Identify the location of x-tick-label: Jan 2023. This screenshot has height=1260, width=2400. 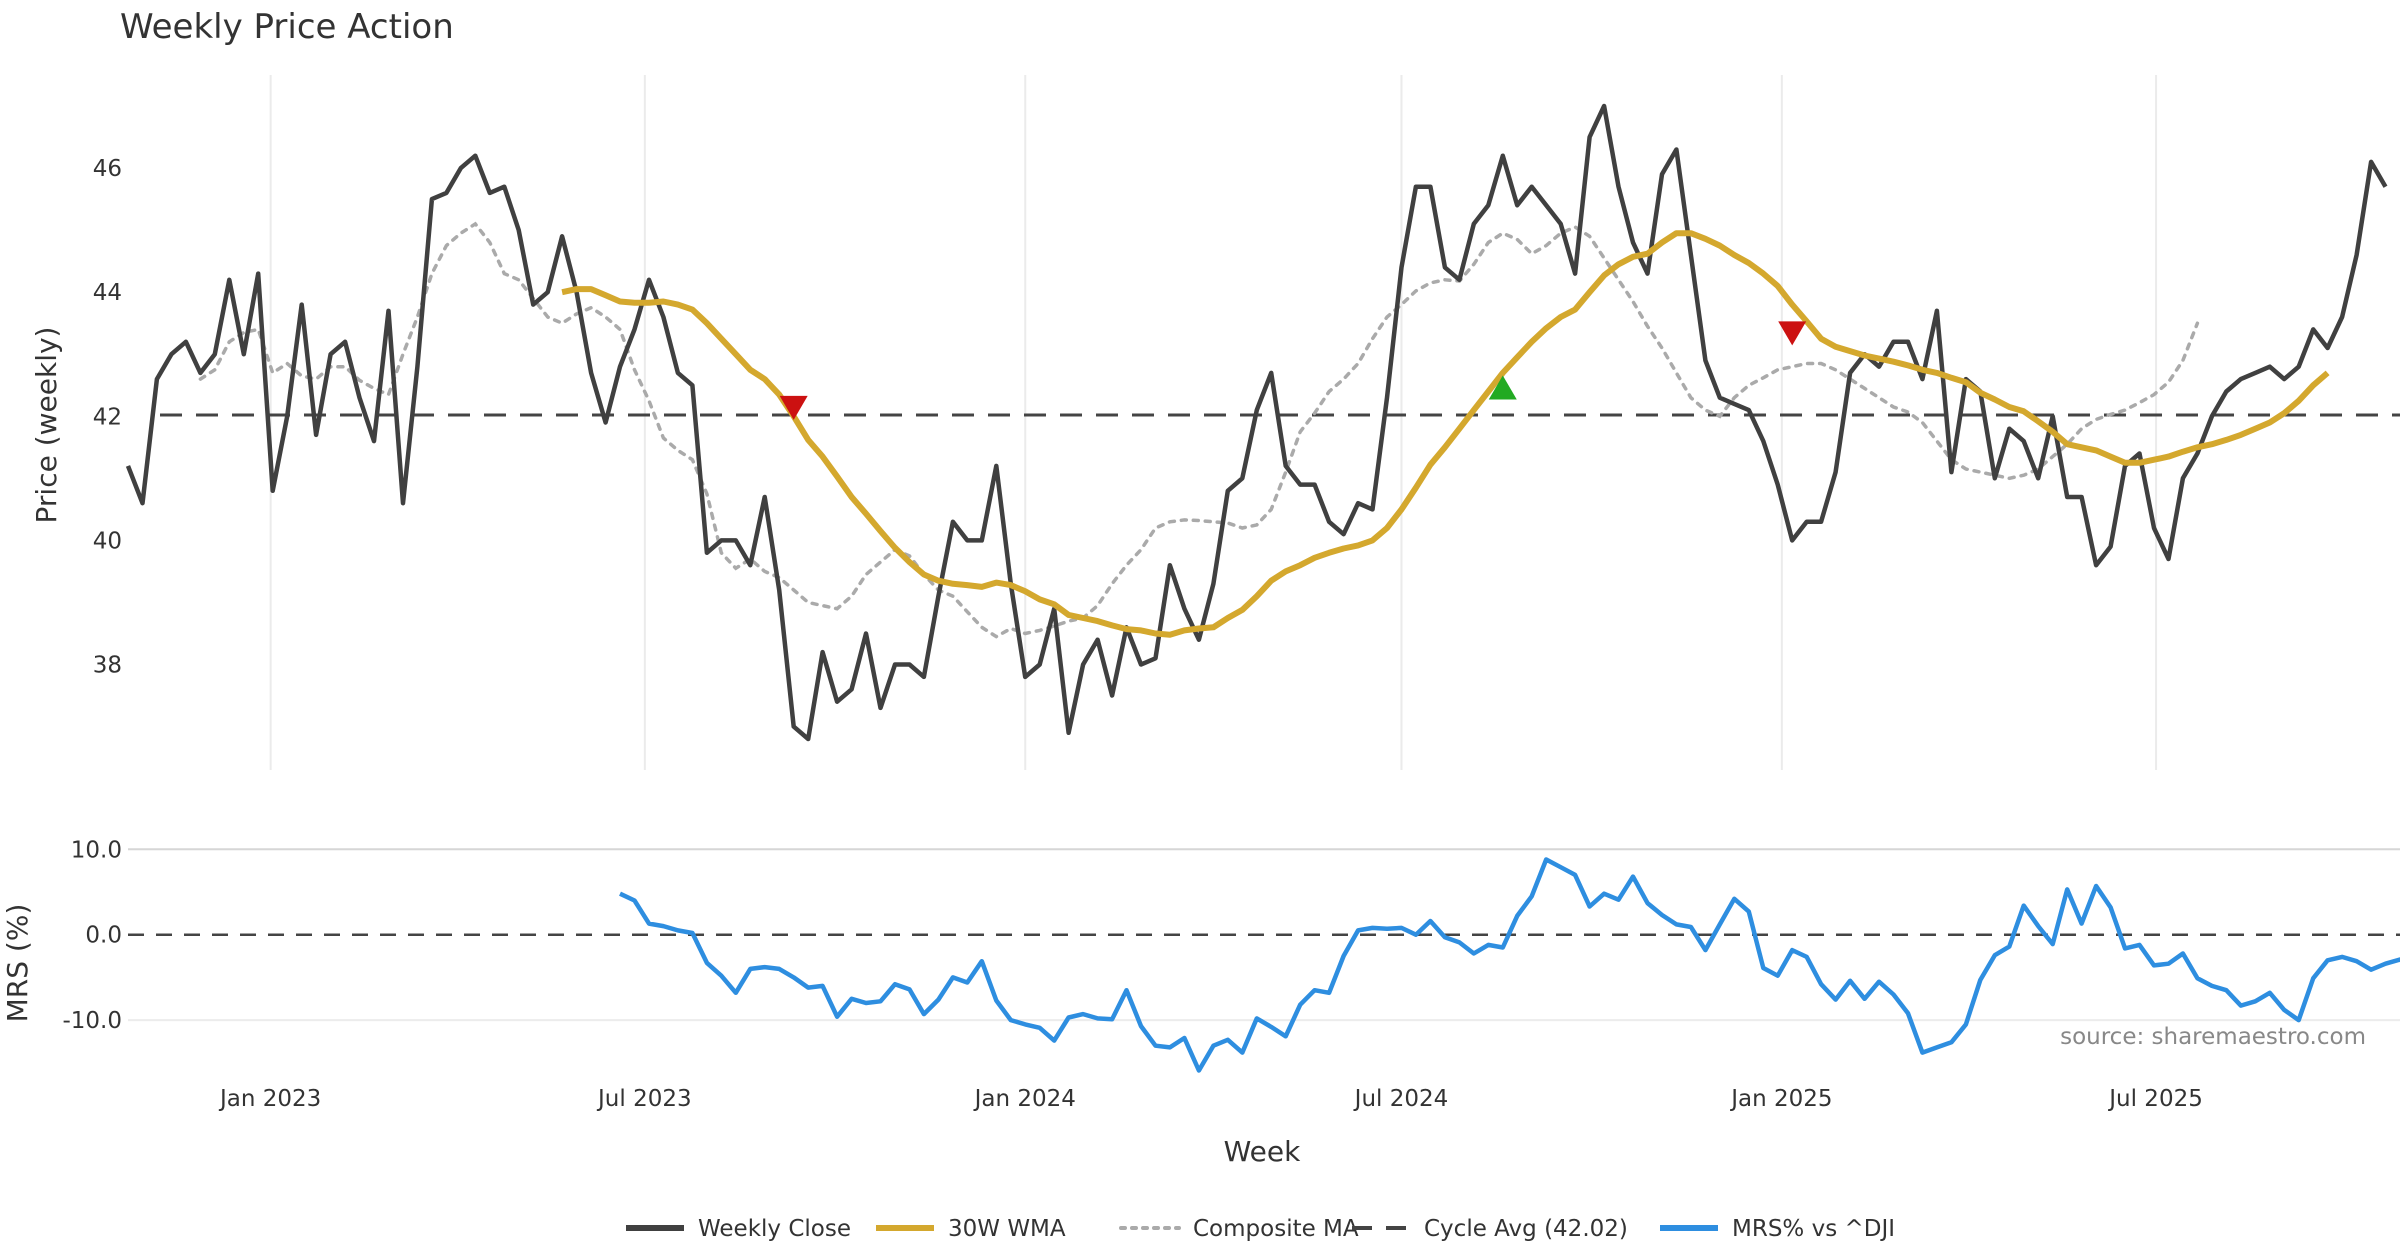
(269, 1099).